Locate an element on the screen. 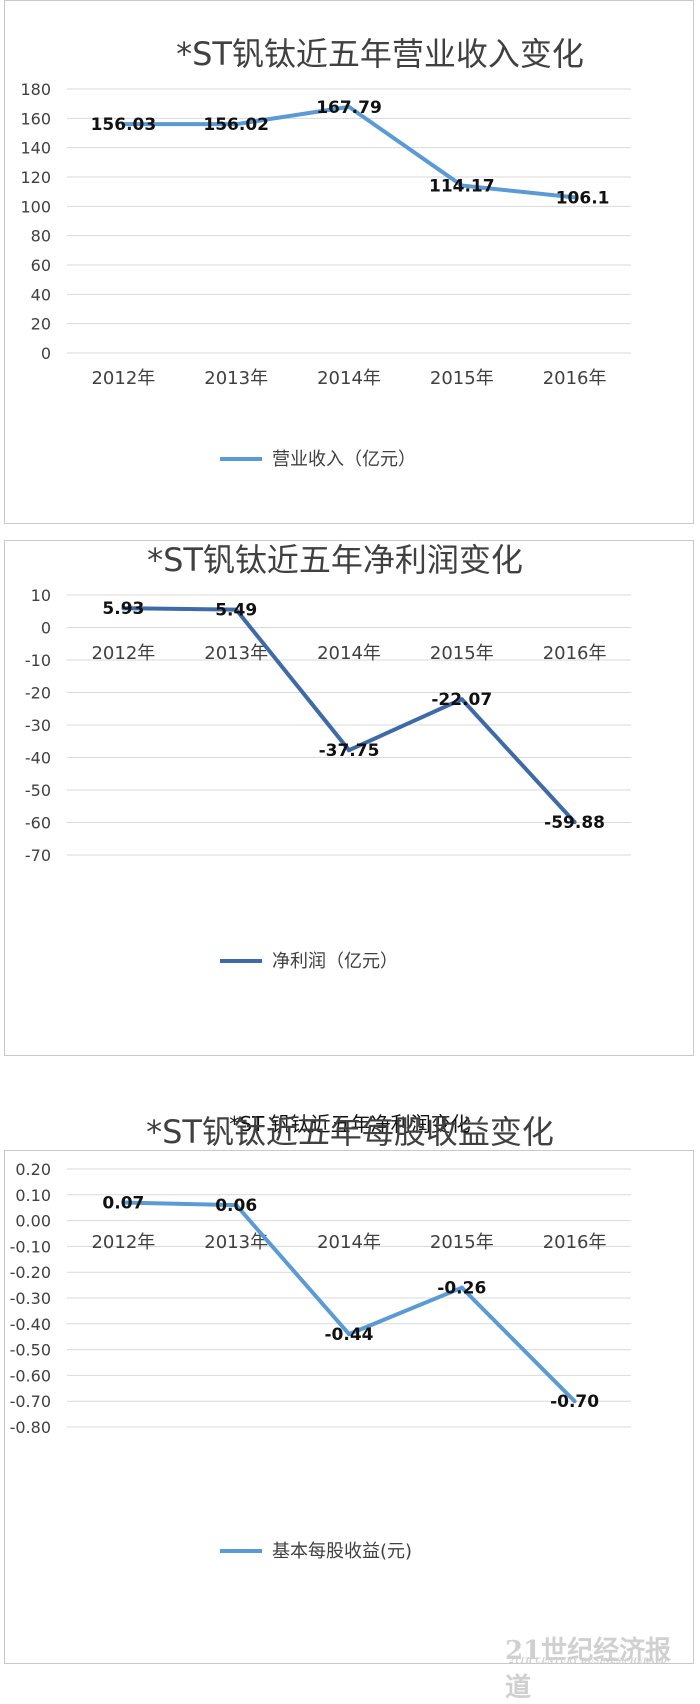  y-tick-label: -0.20 is located at coordinates (30, 1272).